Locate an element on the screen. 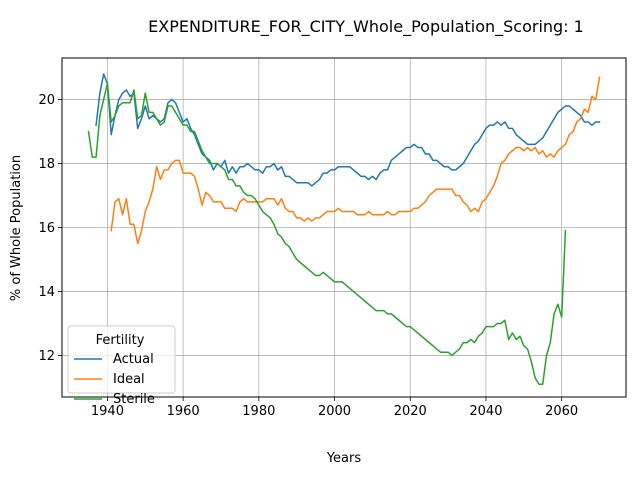 Image resolution: width=640 pixels, height=480 pixels. y-axis-title: % of Whole Population is located at coordinates (16, 228).